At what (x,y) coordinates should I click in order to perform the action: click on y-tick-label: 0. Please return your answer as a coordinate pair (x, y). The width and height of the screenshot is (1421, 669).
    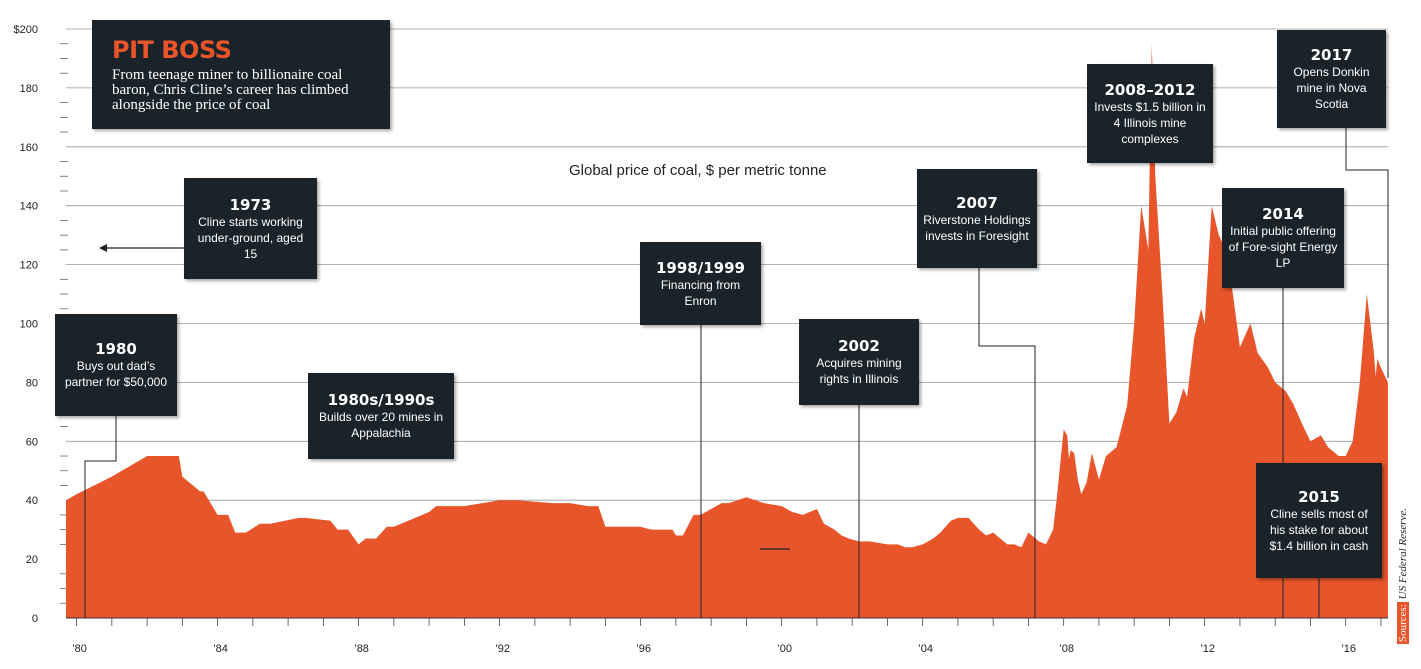
    Looking at the image, I should click on (35, 619).